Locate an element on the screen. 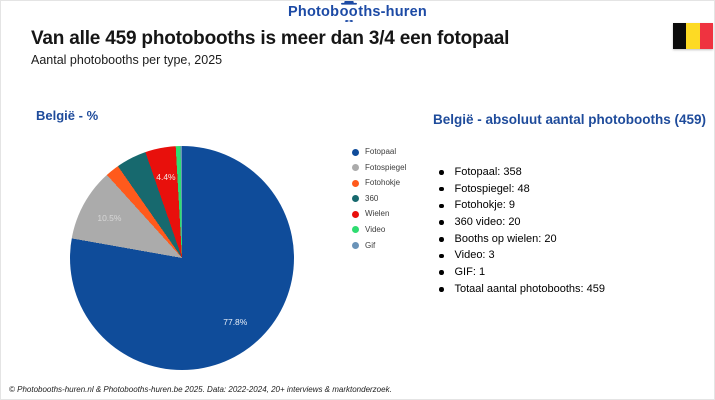 Image resolution: width=715 pixels, height=400 pixels. logo-text-mid: oo is located at coordinates (348, 12).